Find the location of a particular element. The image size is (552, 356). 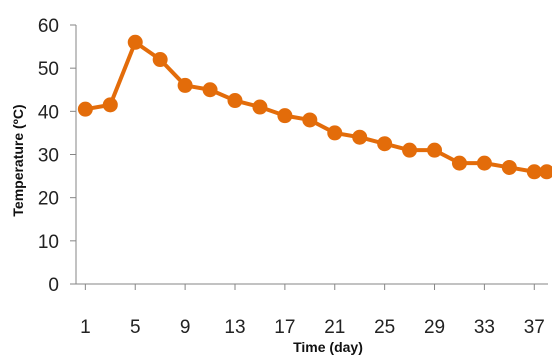

x-axis-ticks: 1 5 9 13 17 21 25 29 33 37 is located at coordinates (312, 311).